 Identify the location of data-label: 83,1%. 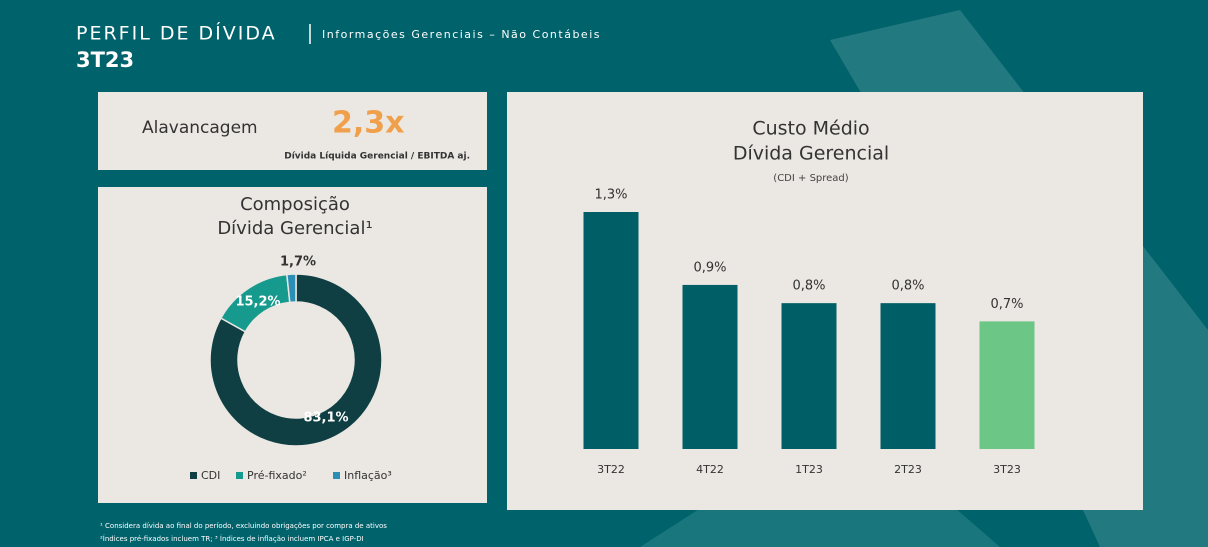
(325, 418).